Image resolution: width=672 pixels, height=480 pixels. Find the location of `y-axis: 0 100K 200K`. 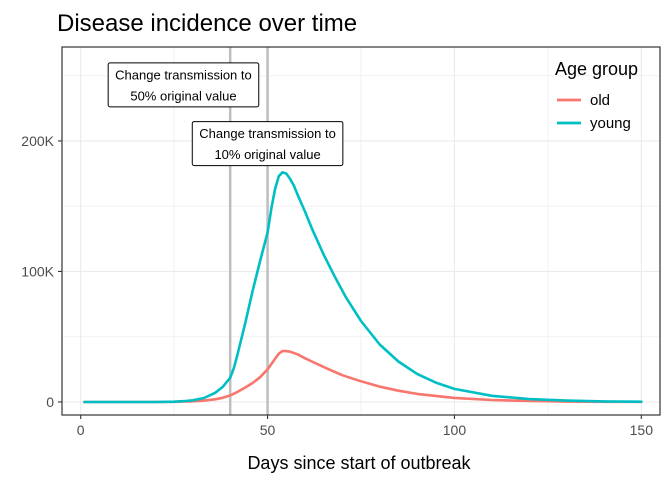

y-axis: 0 100K 200K is located at coordinates (41, 271).